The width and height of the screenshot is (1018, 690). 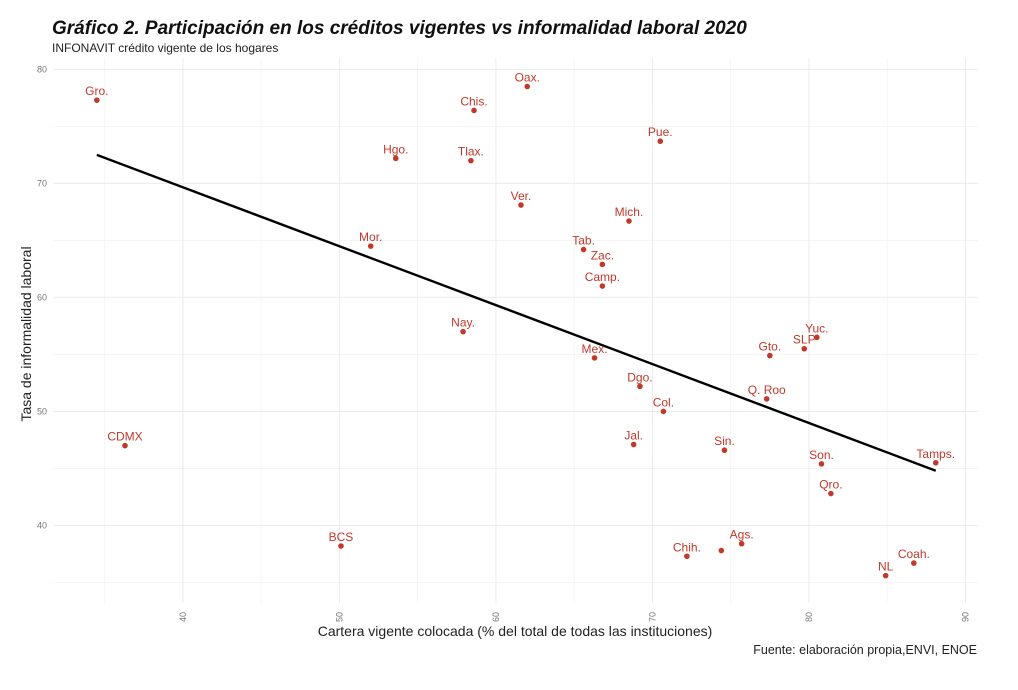 What do you see at coordinates (339, 617) in the screenshot?
I see `x-tick-label: 50` at bounding box center [339, 617].